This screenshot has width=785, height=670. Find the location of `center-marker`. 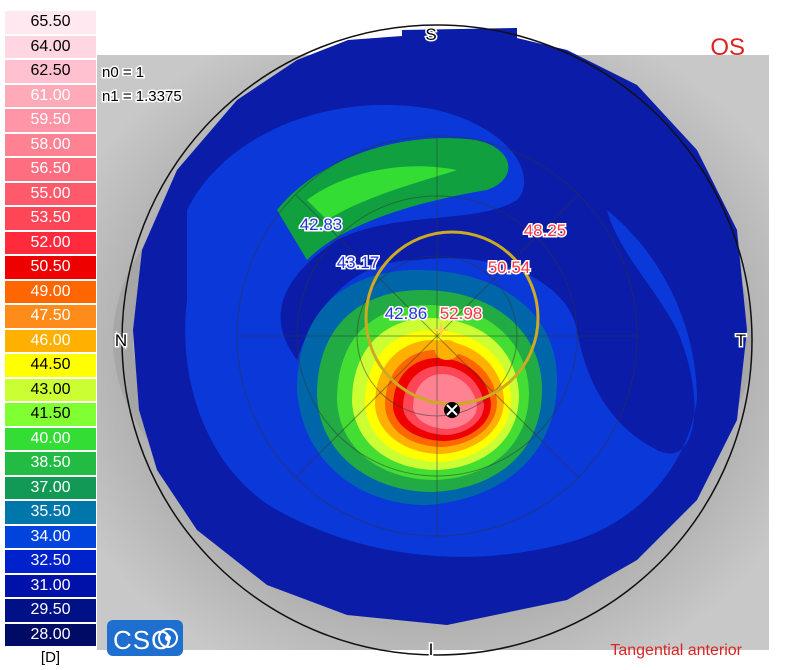

center-marker is located at coordinates (452, 410).